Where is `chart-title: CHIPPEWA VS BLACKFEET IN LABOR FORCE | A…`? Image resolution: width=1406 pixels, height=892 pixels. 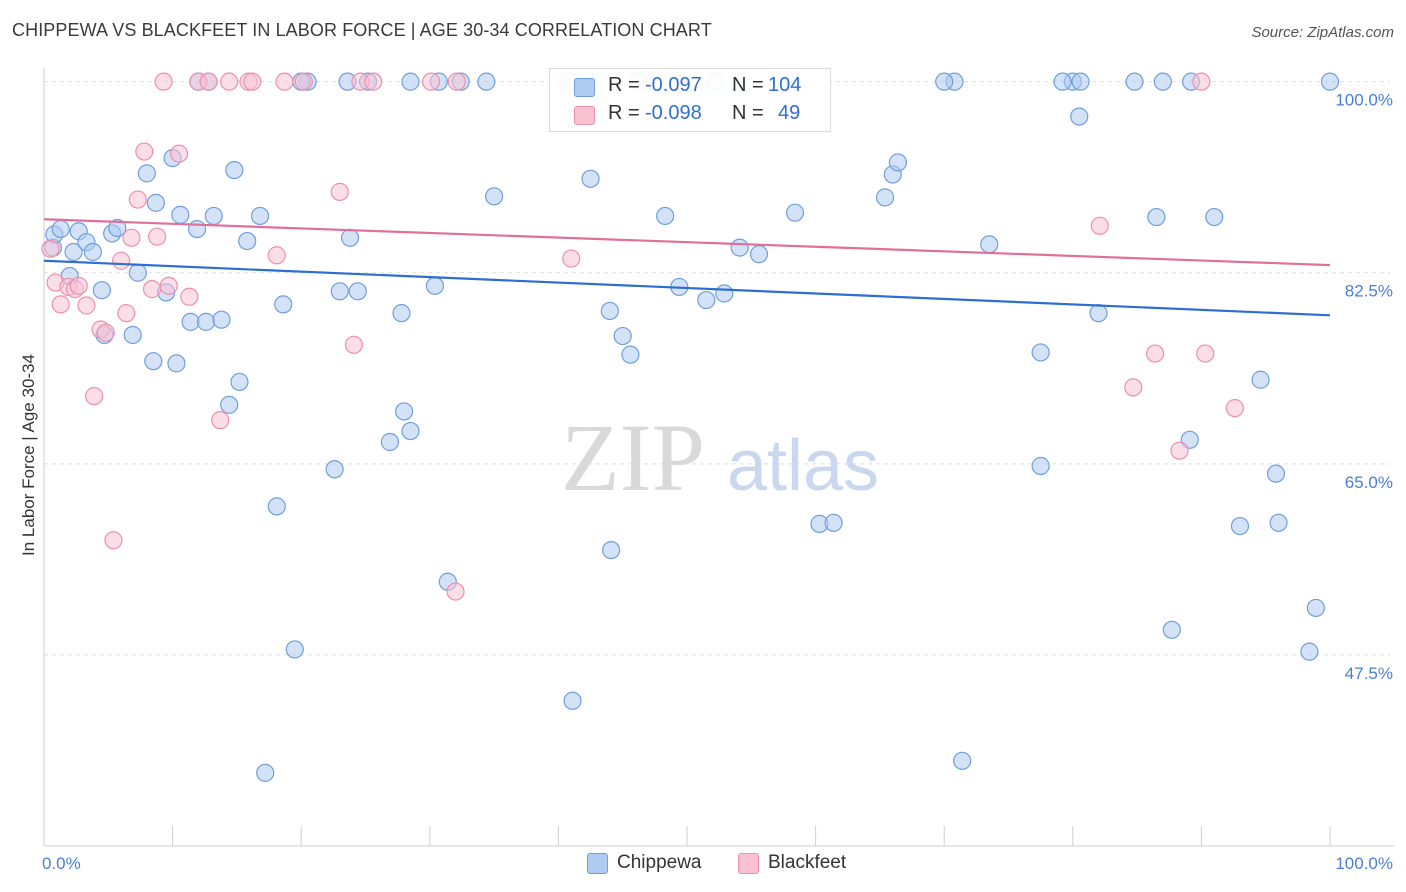 chart-title: CHIPPEWA VS BLACKFEET IN LABOR FORCE | A… is located at coordinates (362, 30).